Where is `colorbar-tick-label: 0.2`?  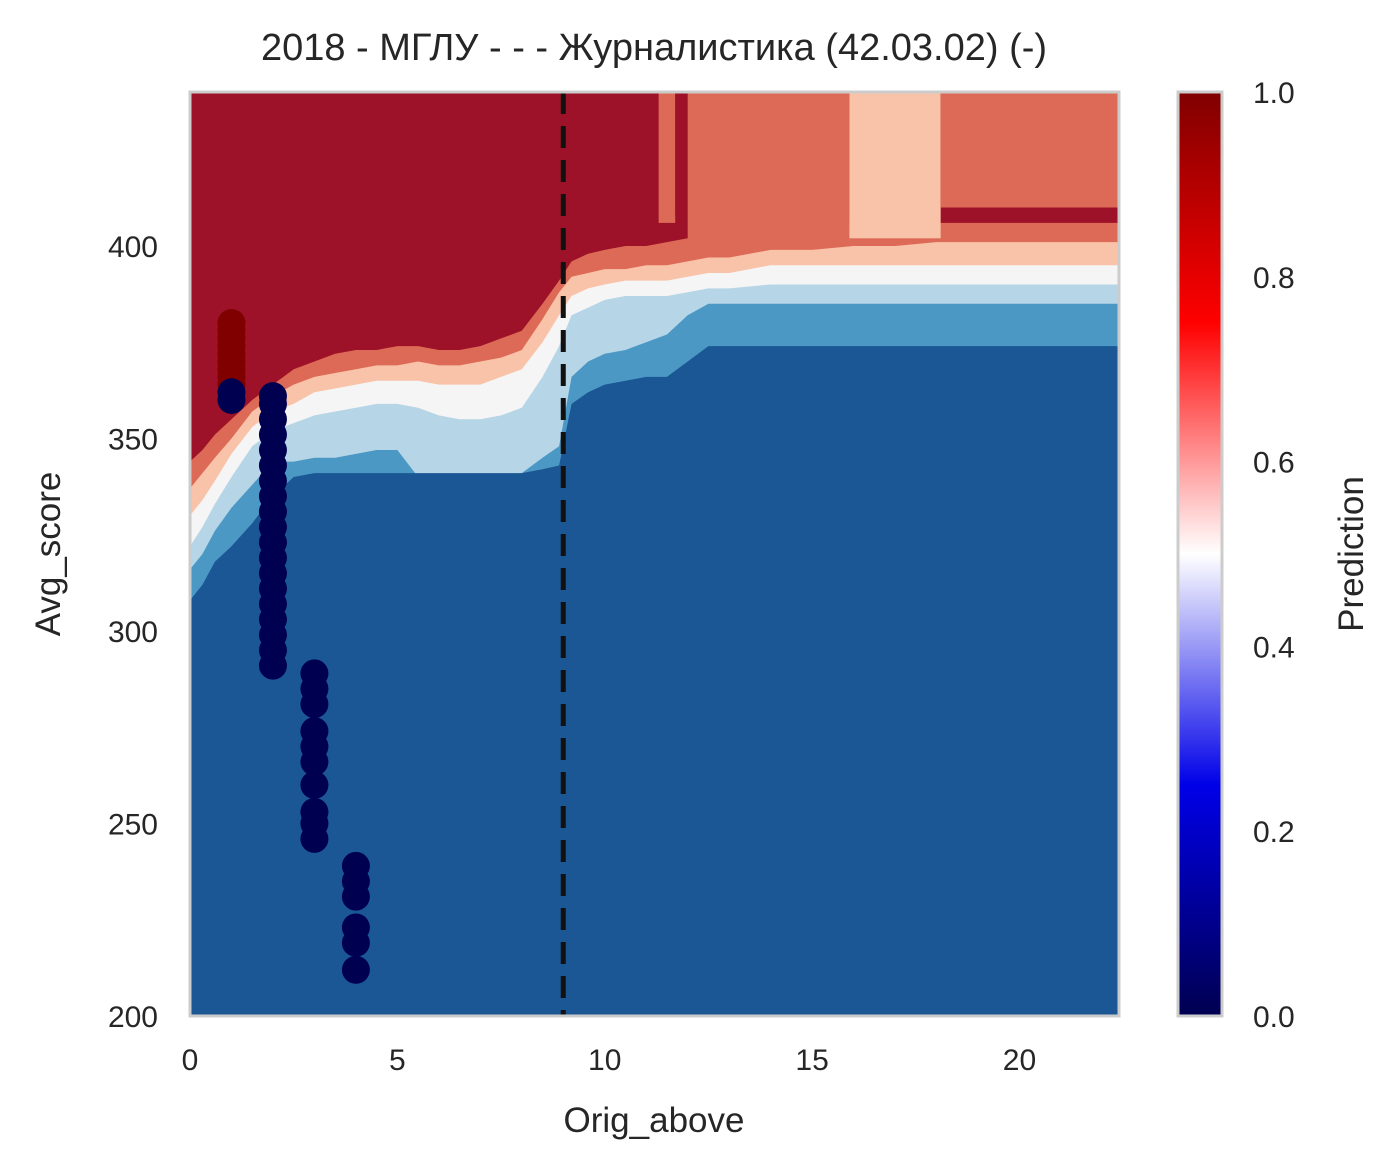
colorbar-tick-label: 0.2 is located at coordinates (1274, 832).